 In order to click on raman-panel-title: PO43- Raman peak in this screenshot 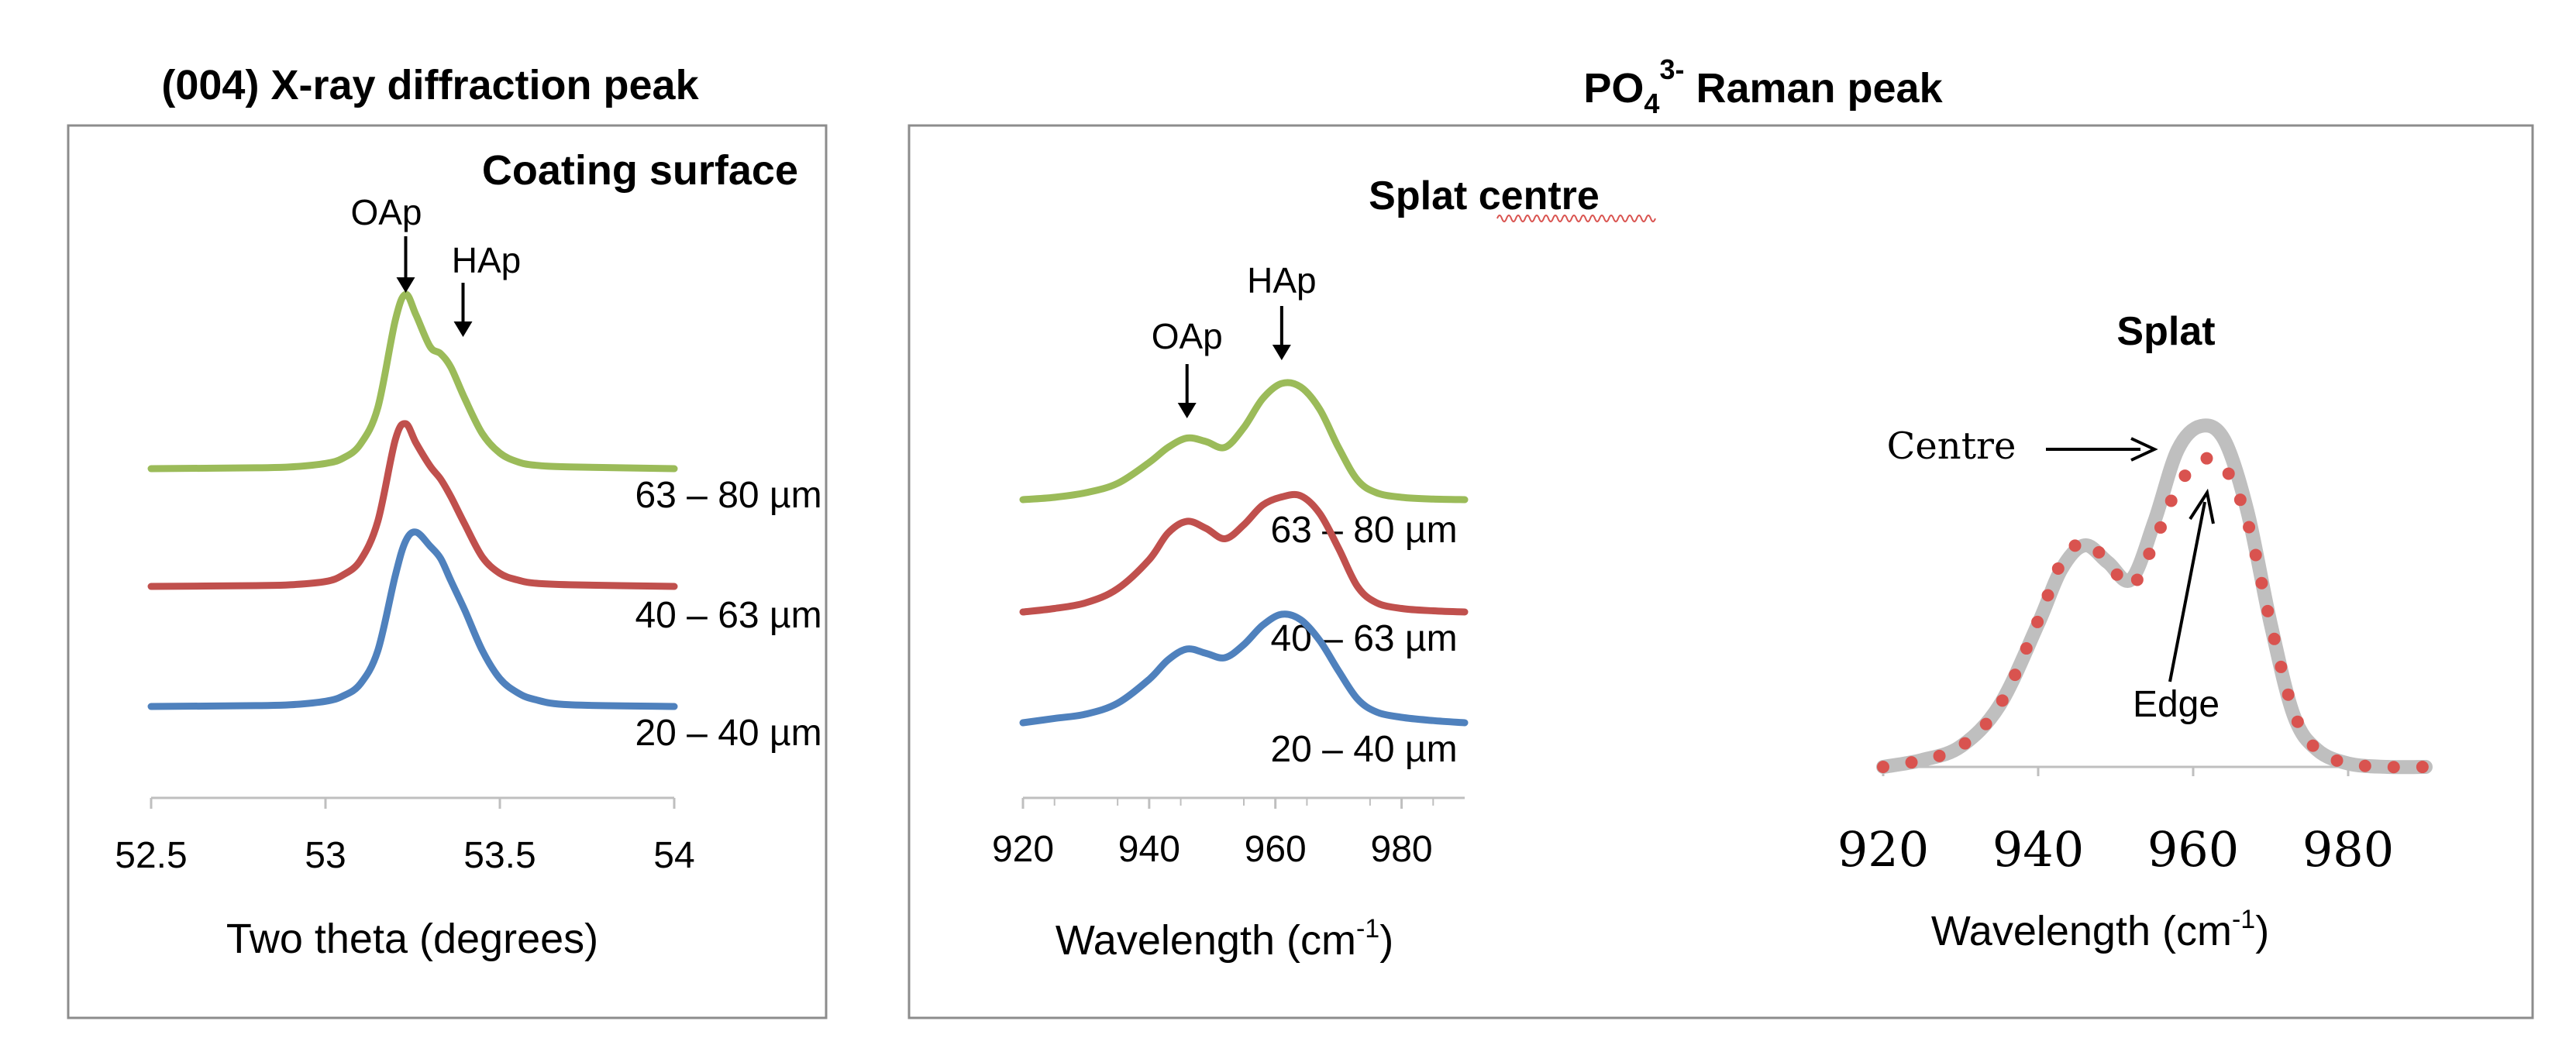, I will do `click(1763, 86)`.